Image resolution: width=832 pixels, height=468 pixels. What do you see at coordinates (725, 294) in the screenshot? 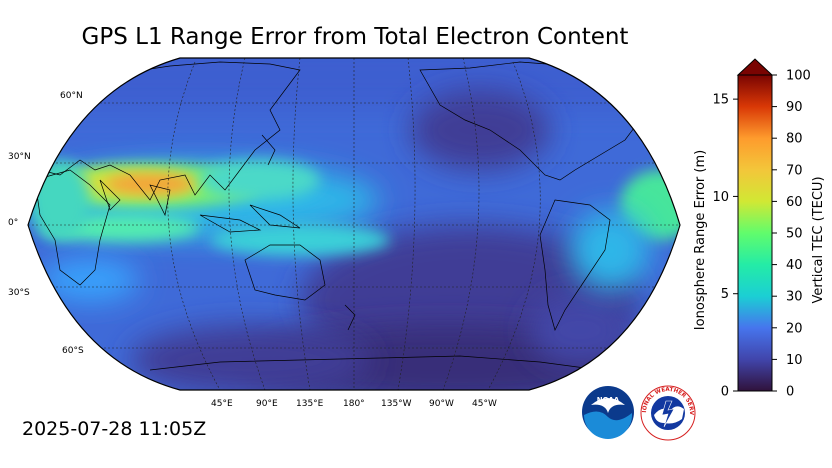
I see `left-tick-label: 5` at bounding box center [725, 294].